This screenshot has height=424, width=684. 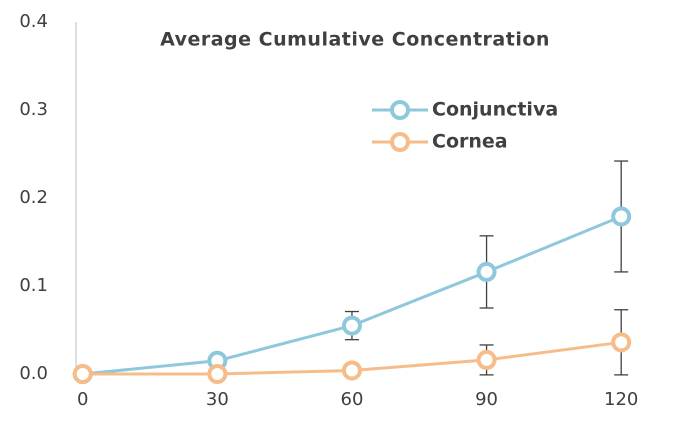 I want to click on y-tick-label: 0.1, so click(x=33, y=285).